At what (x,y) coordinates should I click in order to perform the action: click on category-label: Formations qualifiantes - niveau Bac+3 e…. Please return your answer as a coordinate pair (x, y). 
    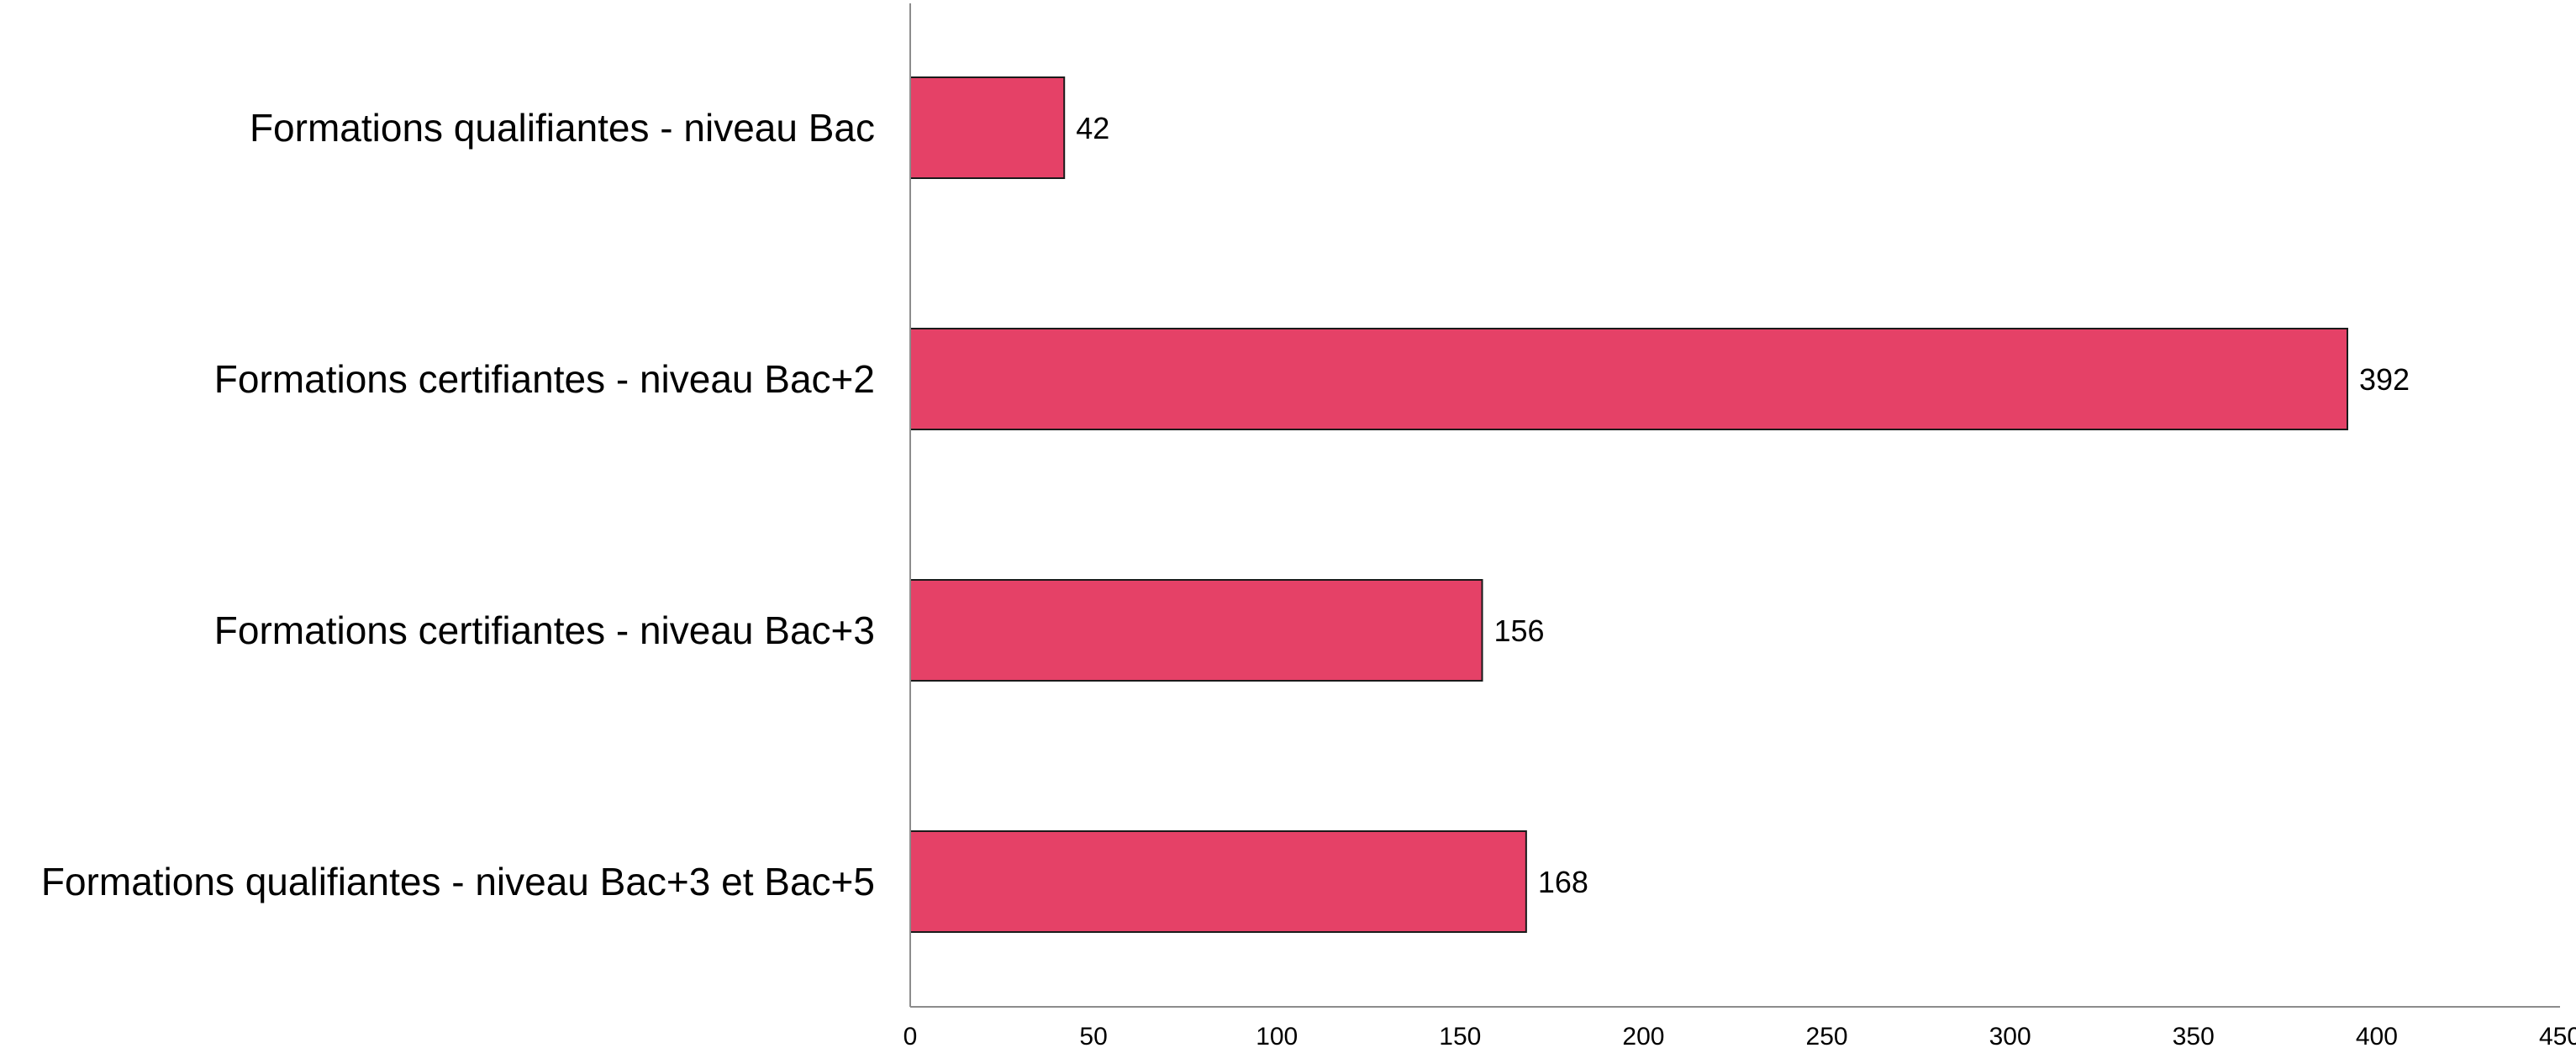
    Looking at the image, I should click on (458, 881).